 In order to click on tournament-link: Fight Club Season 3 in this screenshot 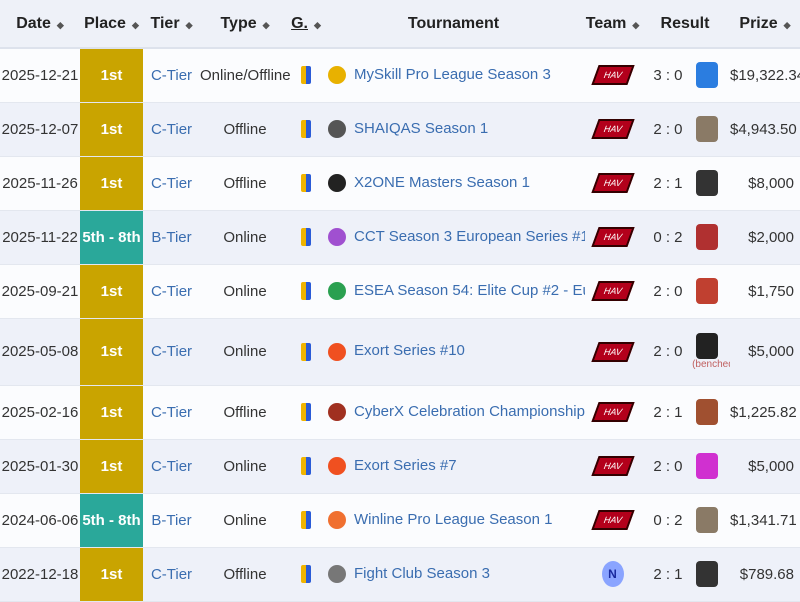, I will do `click(422, 573)`.